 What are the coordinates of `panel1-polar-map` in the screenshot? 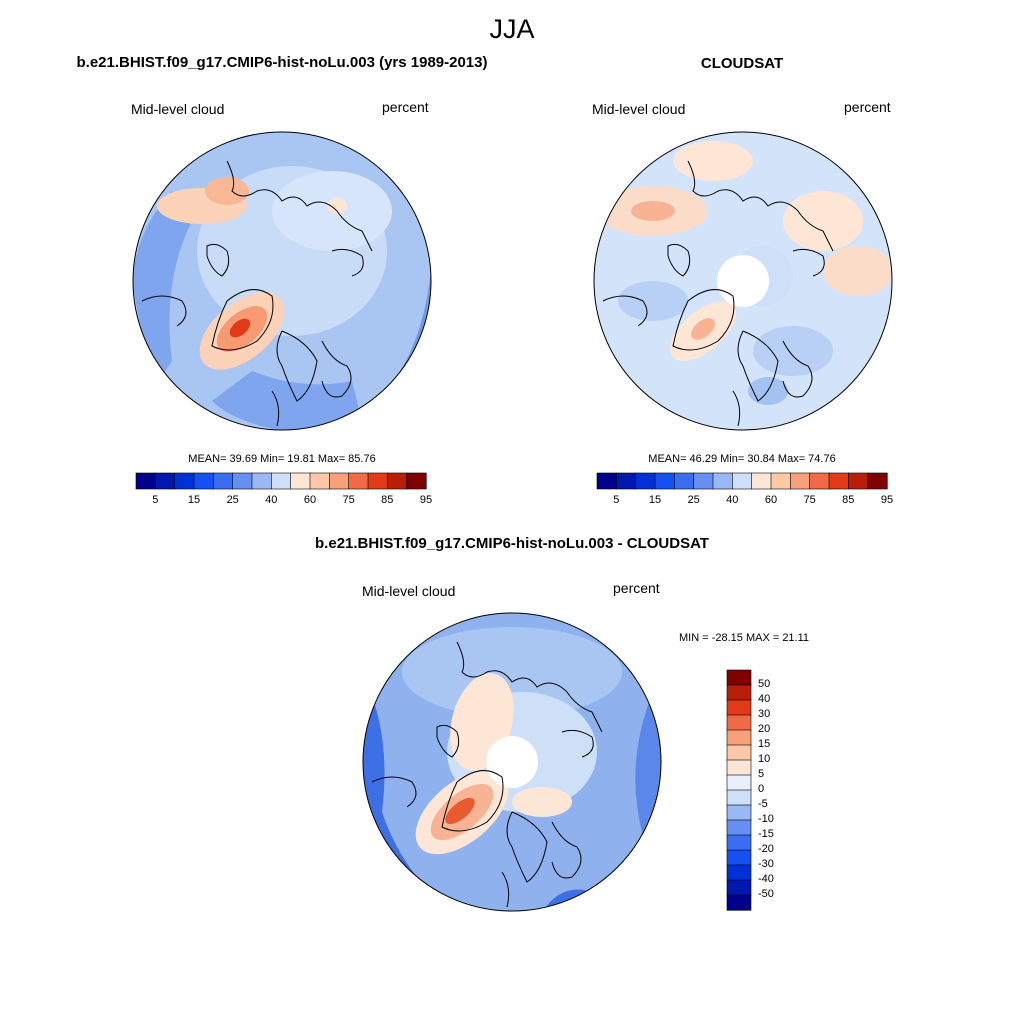 It's located at (282, 281).